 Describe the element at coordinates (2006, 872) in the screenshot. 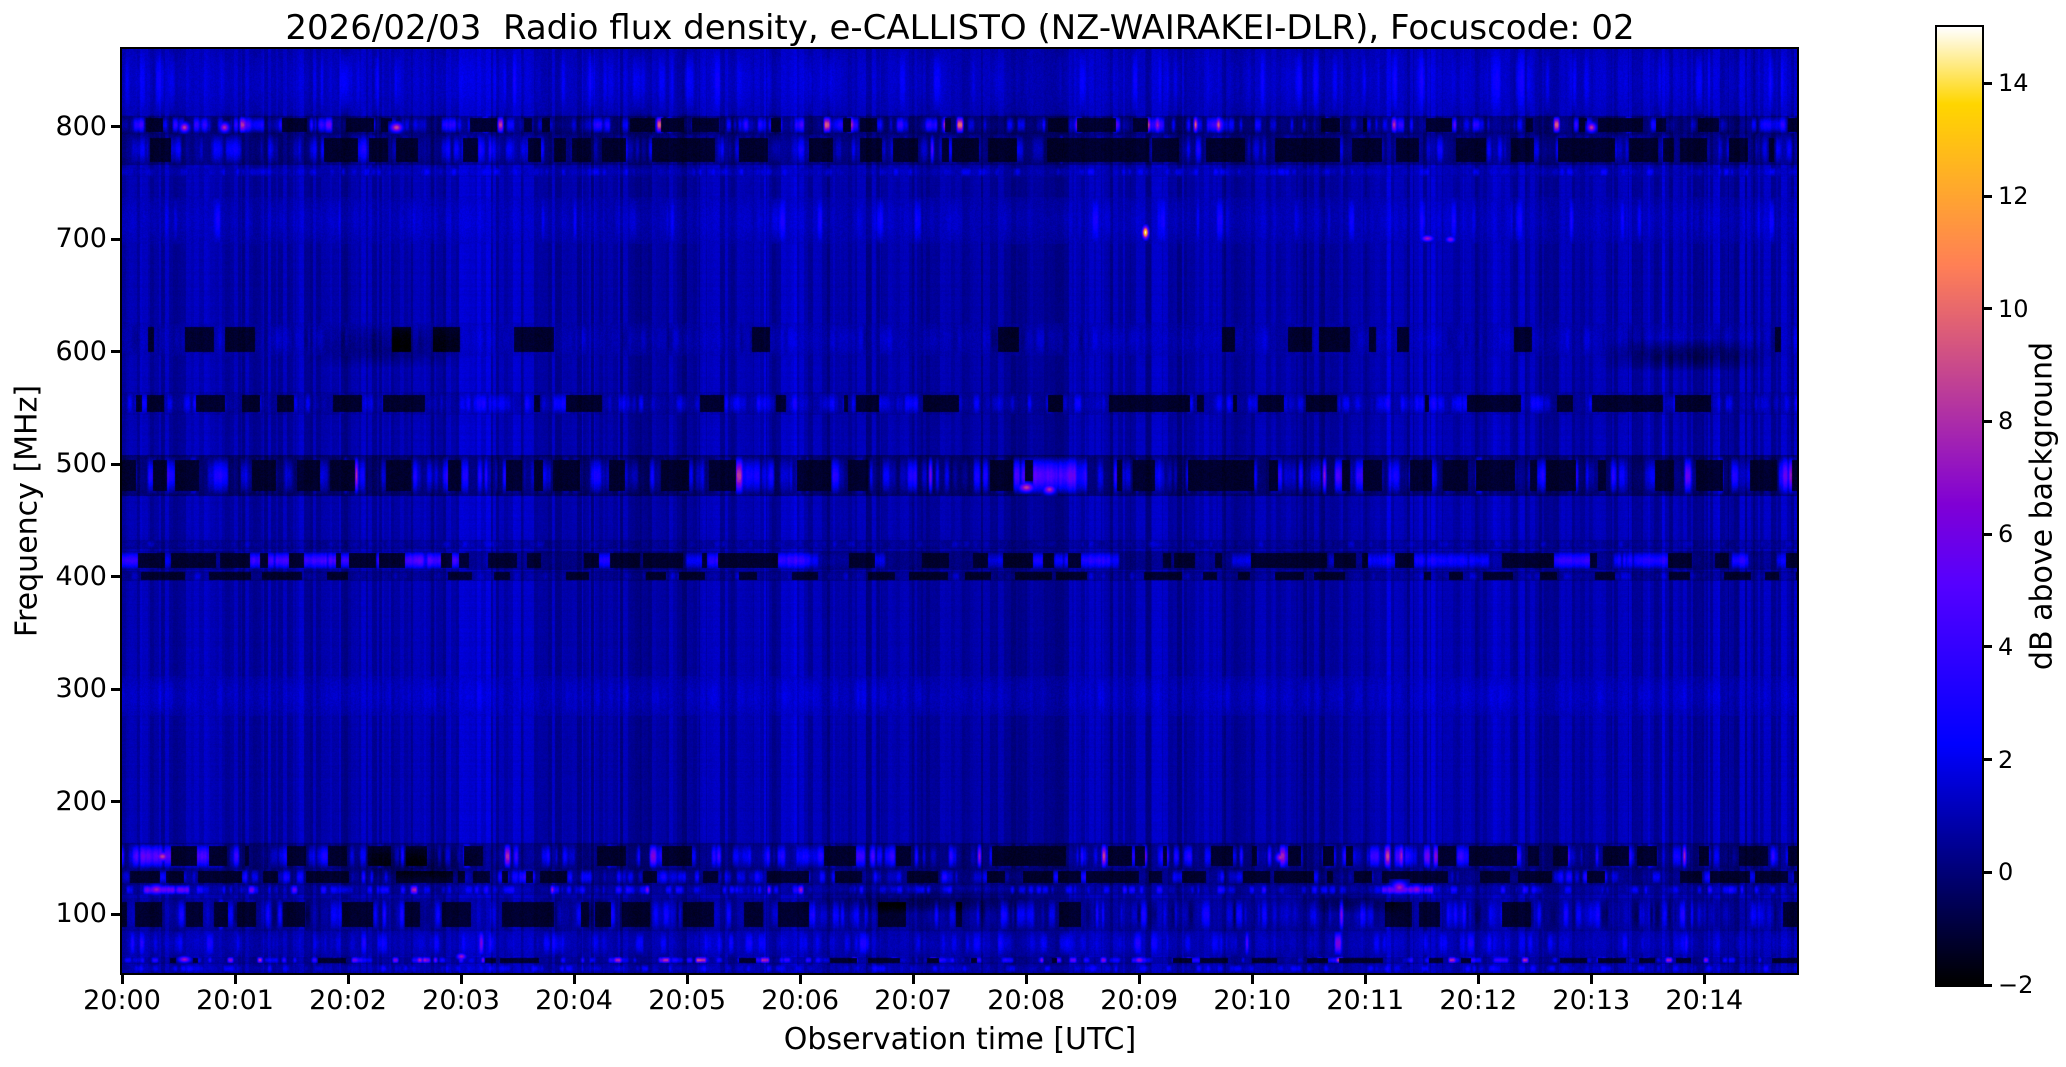

I see `colorbar-tick-label: 0` at that location.